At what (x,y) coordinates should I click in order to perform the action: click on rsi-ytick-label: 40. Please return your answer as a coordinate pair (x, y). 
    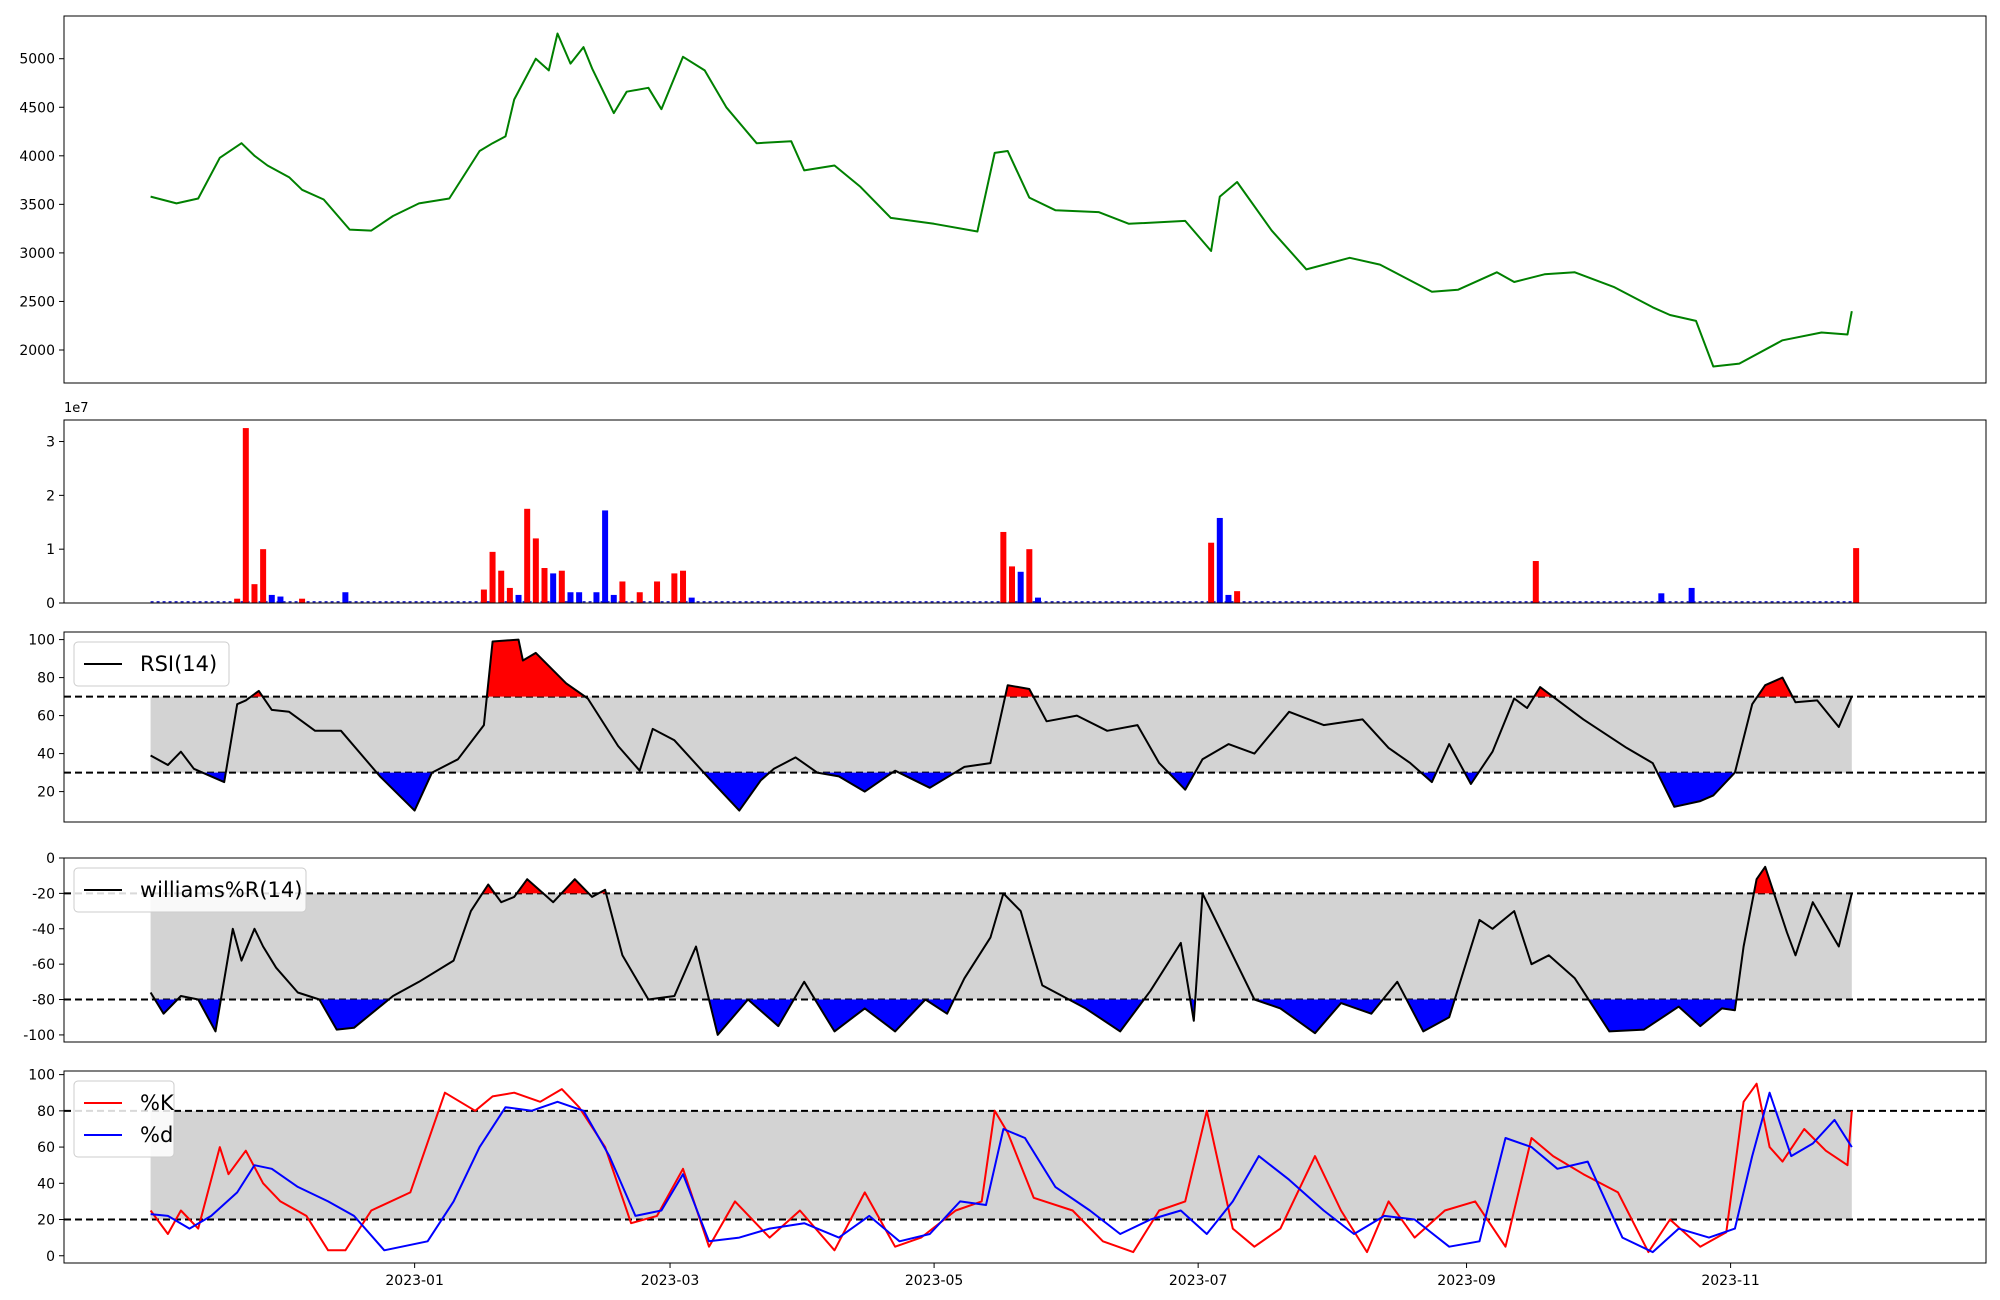
    Looking at the image, I should click on (46, 755).